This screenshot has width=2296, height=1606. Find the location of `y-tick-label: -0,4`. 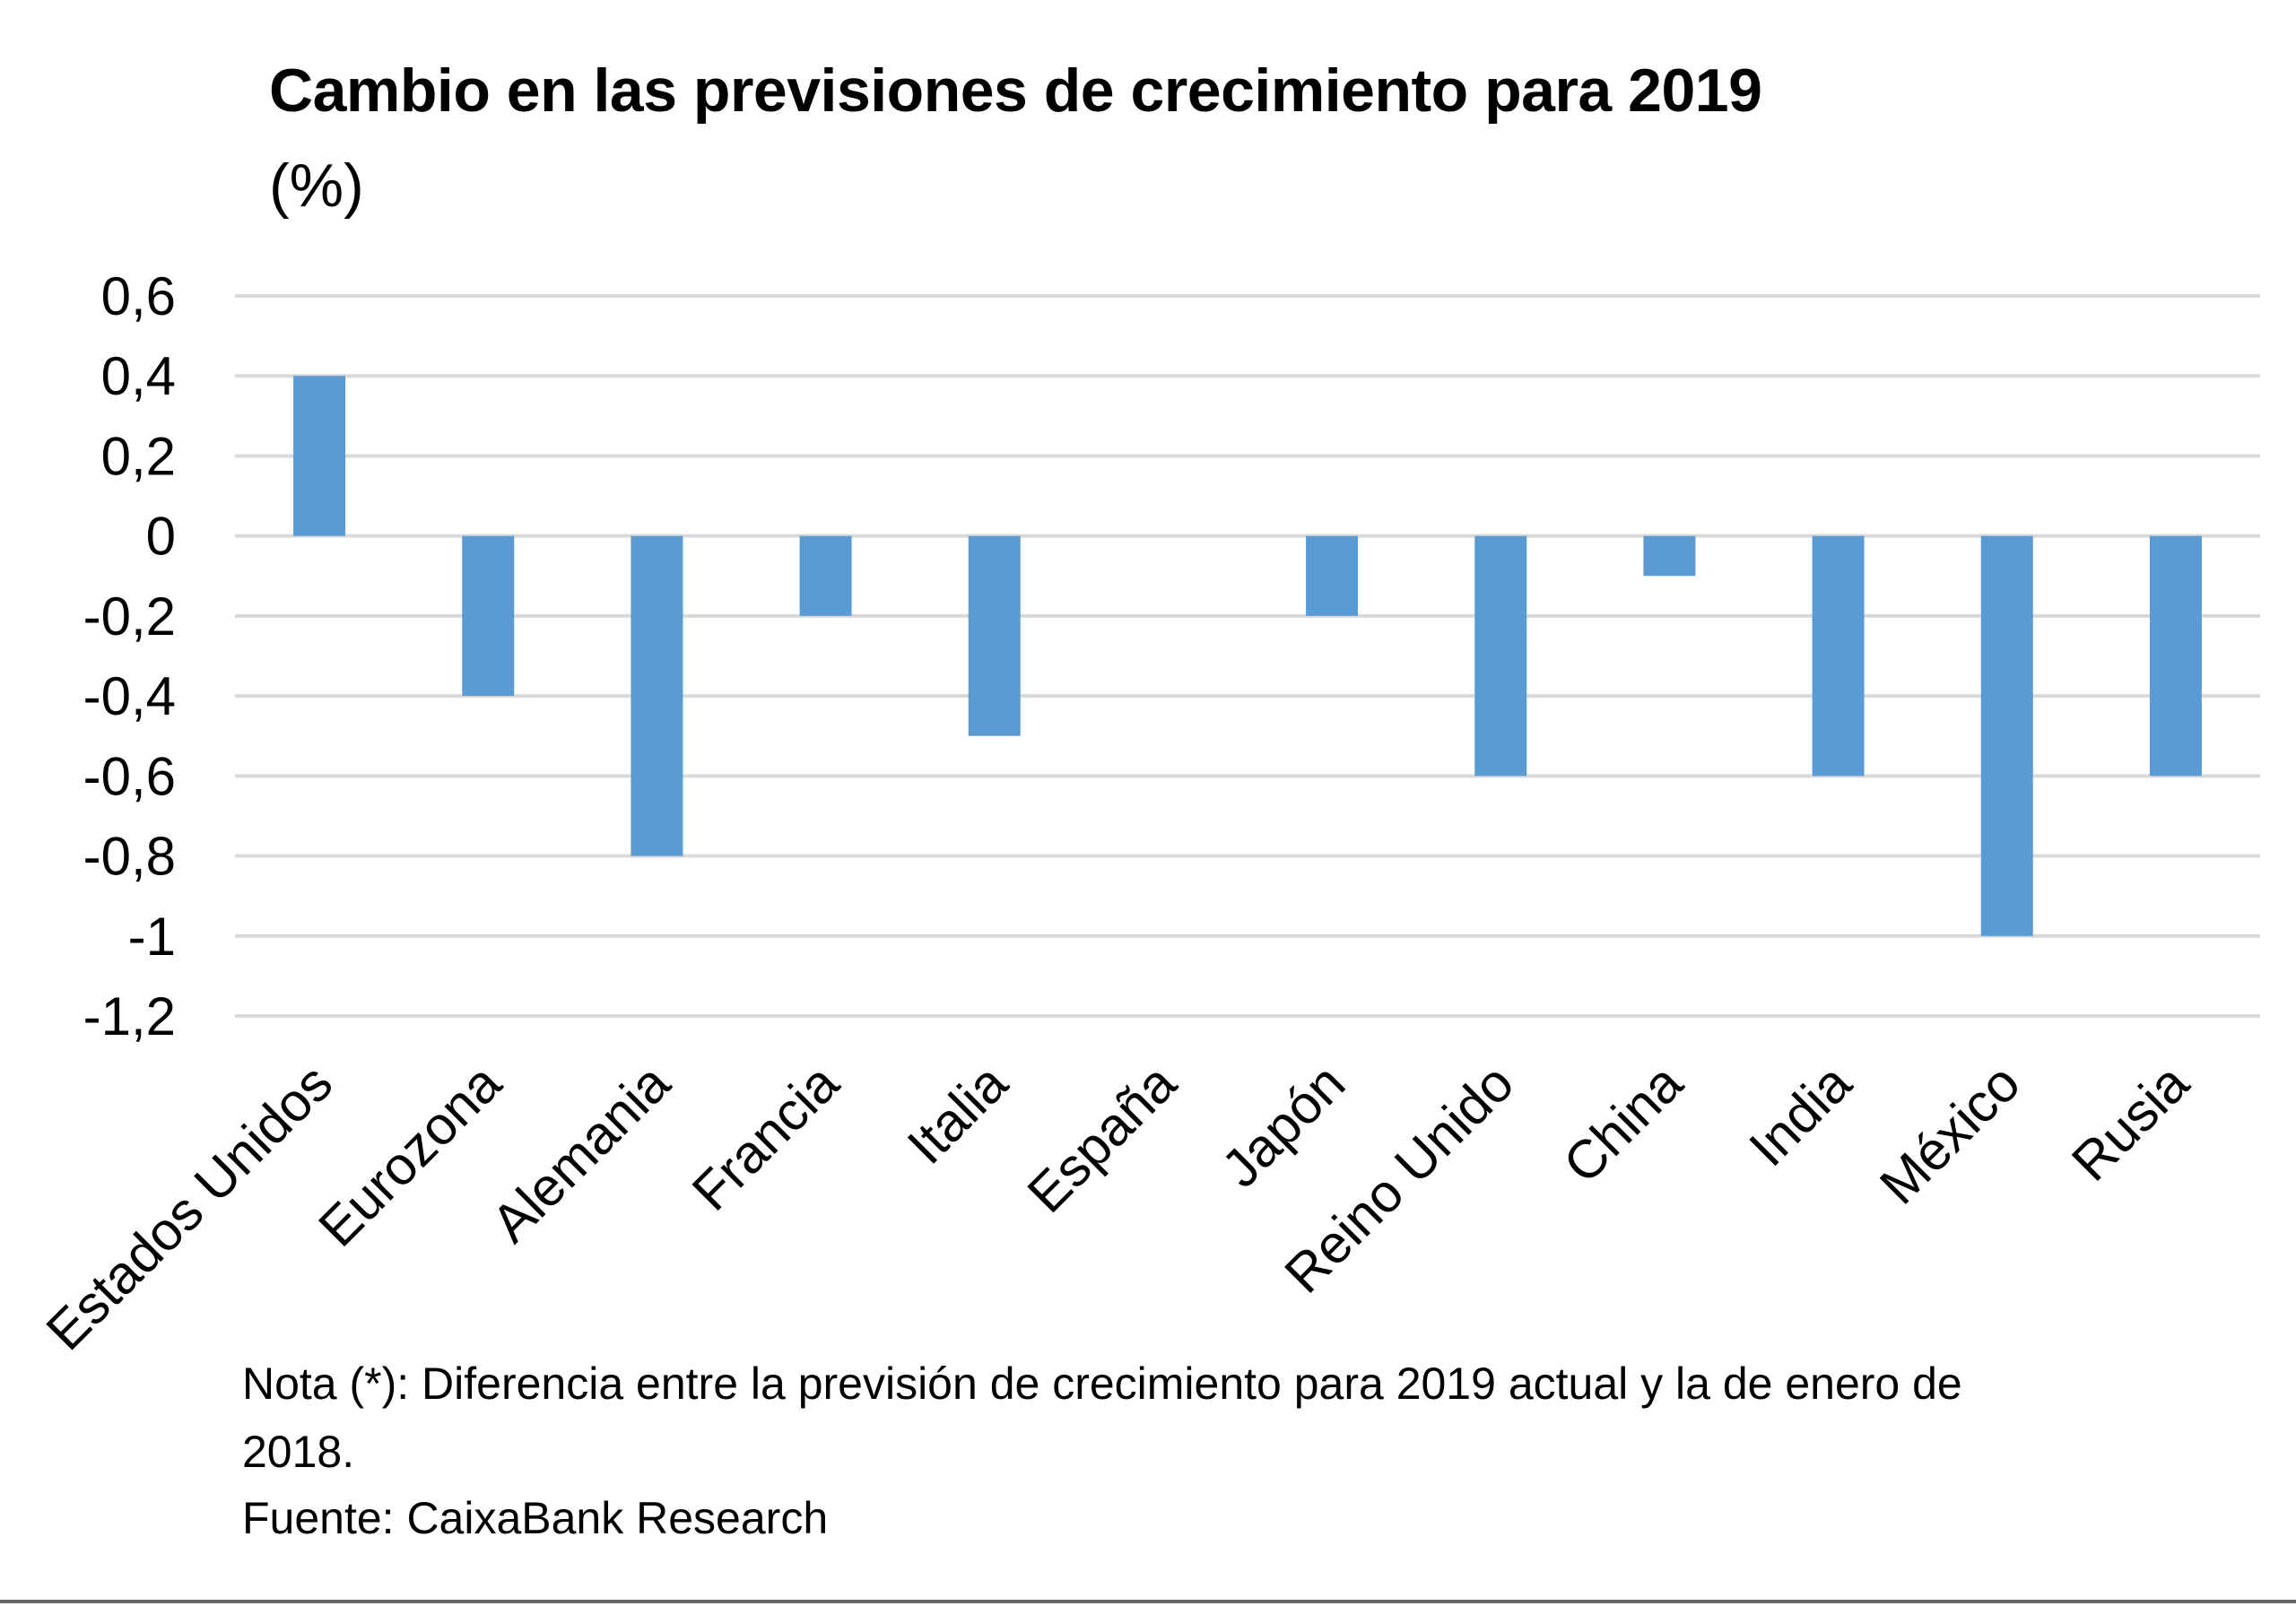

y-tick-label: -0,4 is located at coordinates (129, 696).